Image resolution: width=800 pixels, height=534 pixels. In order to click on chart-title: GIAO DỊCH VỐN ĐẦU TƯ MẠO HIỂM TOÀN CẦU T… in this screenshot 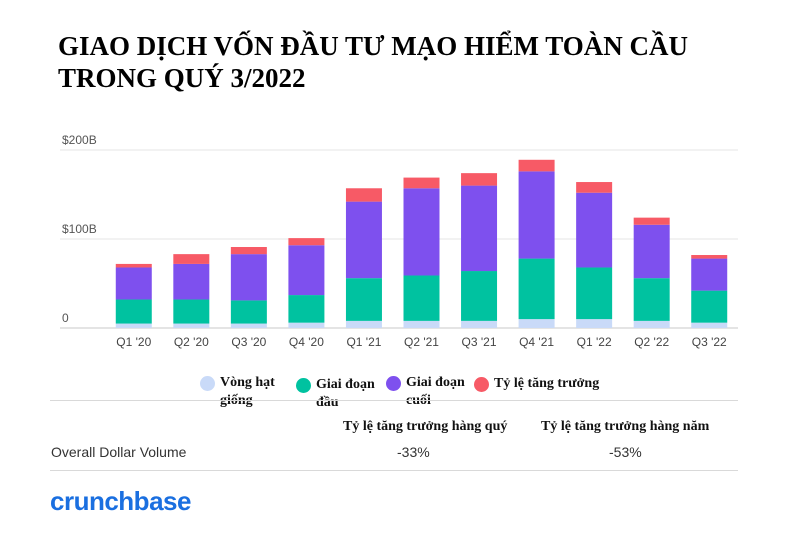, I will do `click(373, 62)`.